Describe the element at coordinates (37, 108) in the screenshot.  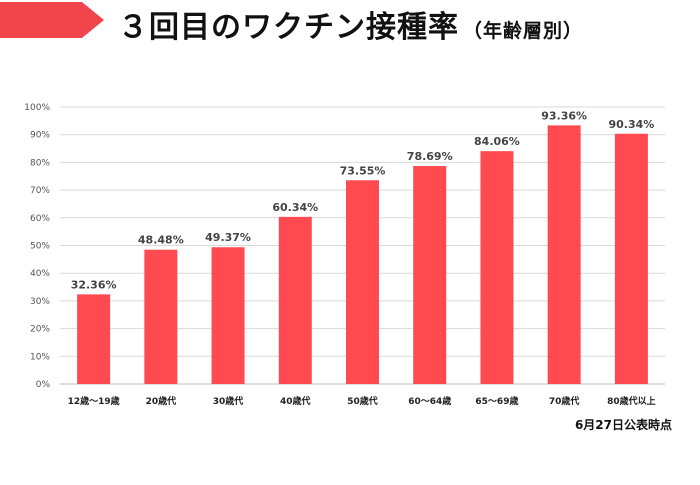
I see `y-tick-label: 100%` at that location.